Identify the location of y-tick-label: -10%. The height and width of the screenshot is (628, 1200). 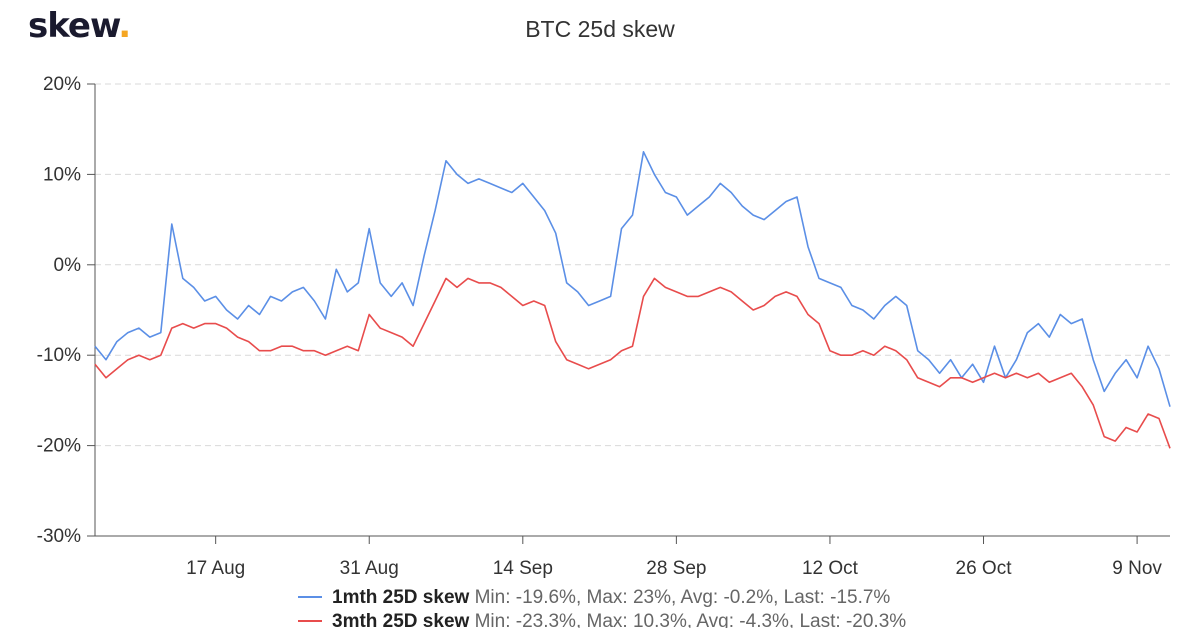
(59, 355).